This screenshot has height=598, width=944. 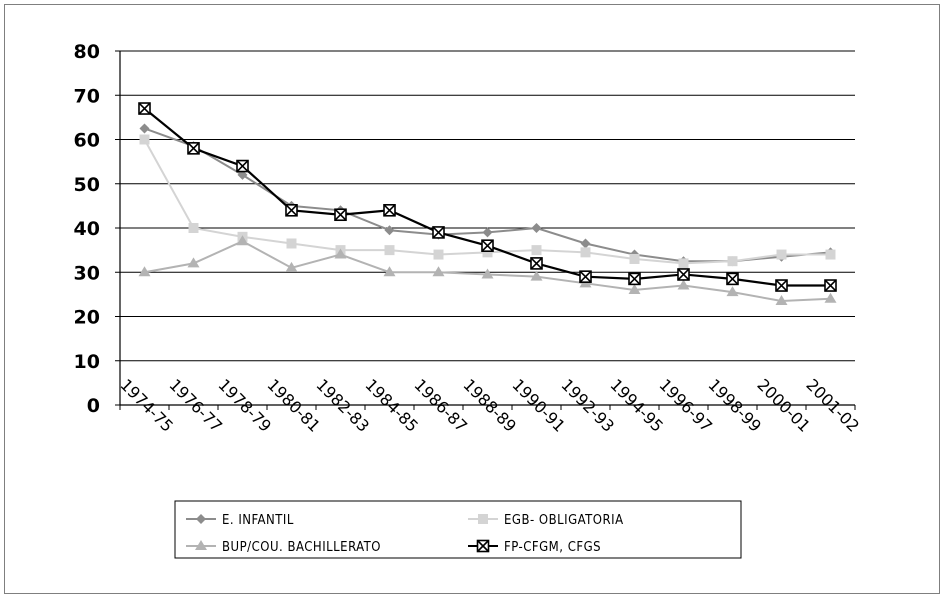 I want to click on legend-item: EGB- OBLIGATORIA, so click(x=546, y=520).